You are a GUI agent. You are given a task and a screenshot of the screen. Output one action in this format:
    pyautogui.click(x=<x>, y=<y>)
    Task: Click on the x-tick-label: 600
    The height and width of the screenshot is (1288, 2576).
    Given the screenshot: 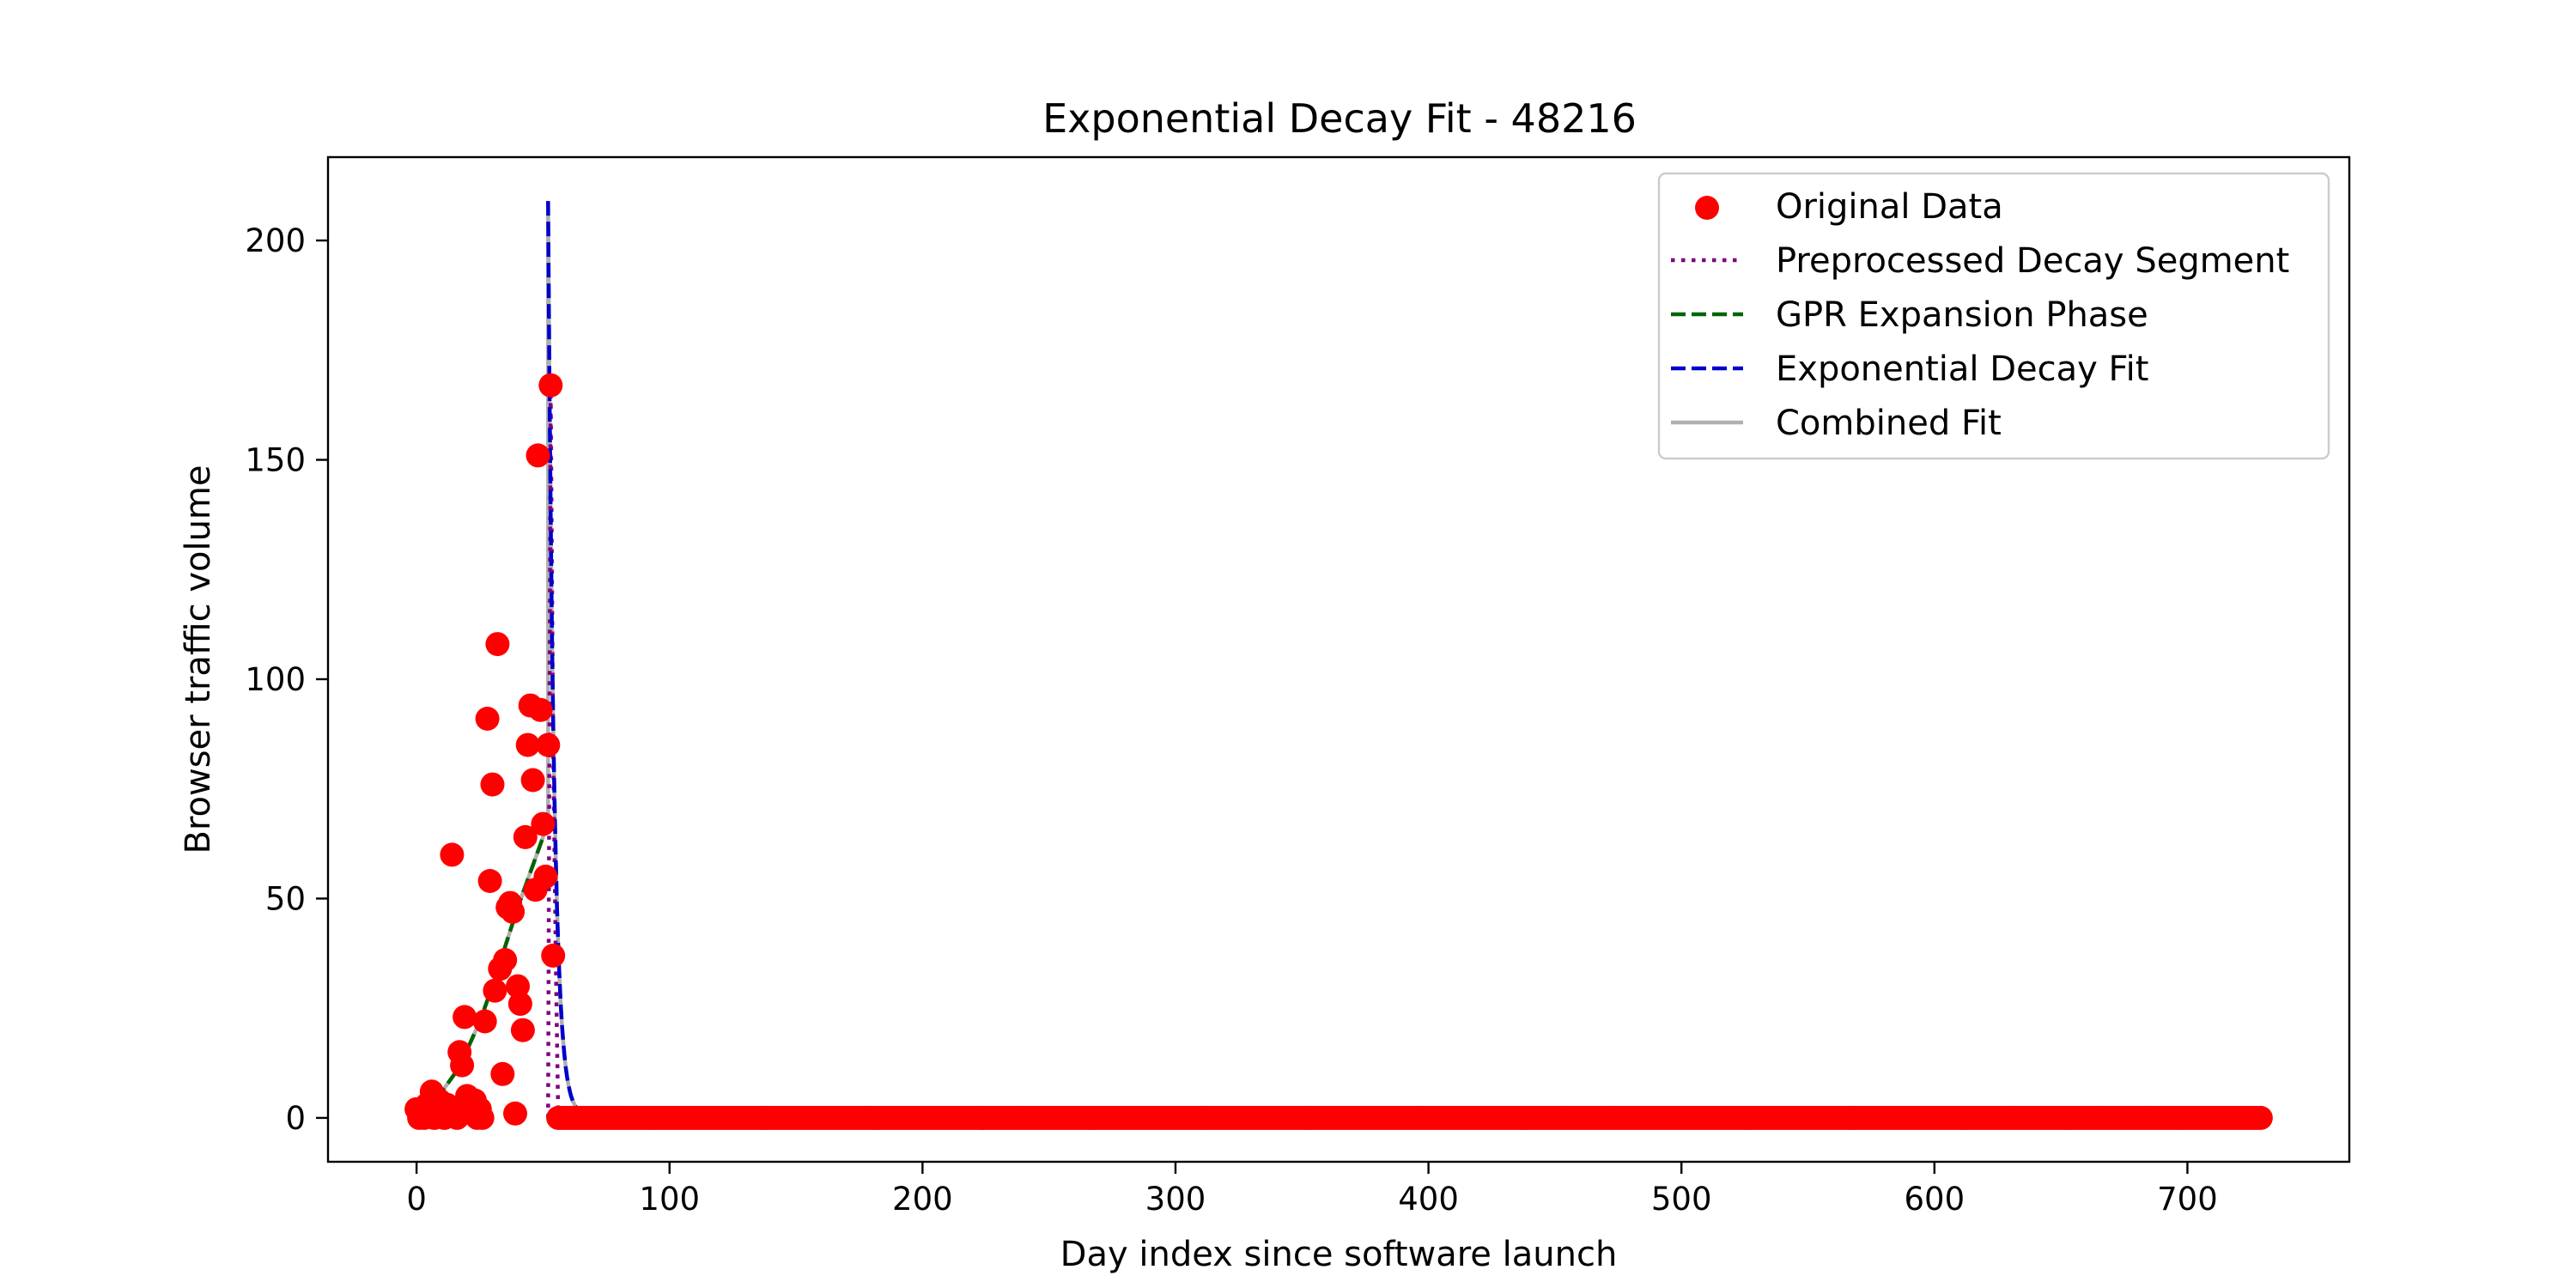 What is the action you would take?
    pyautogui.click(x=1935, y=1199)
    